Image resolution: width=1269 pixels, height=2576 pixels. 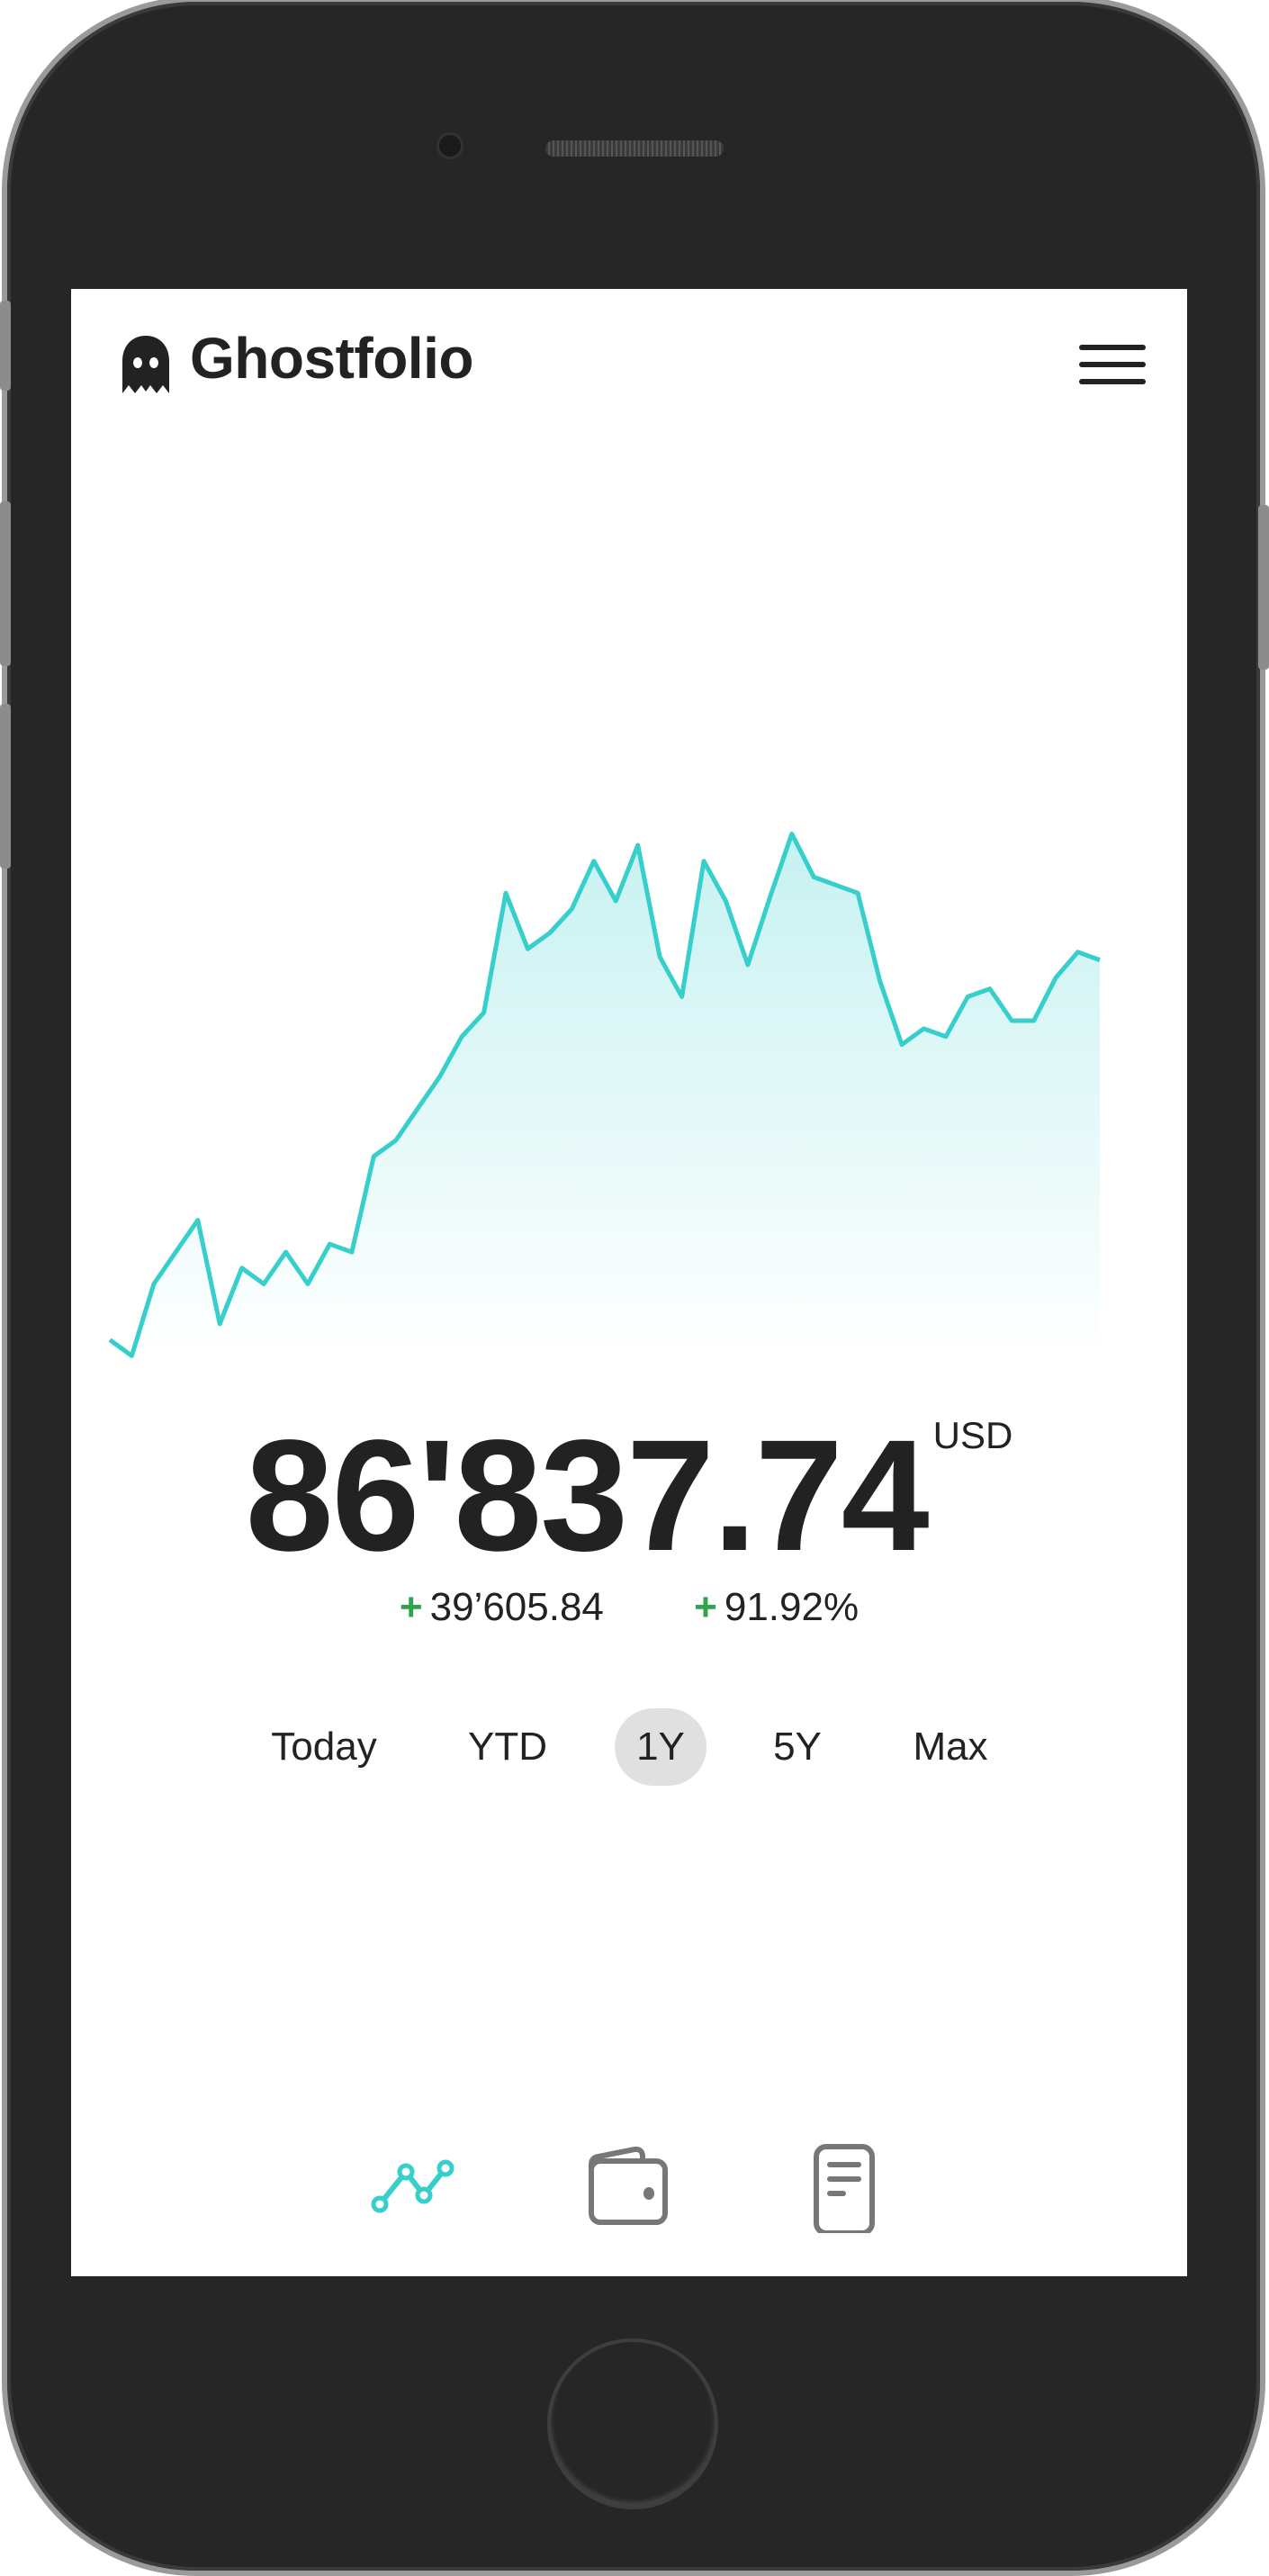 I want to click on wallet-icon, so click(x=627, y=2188).